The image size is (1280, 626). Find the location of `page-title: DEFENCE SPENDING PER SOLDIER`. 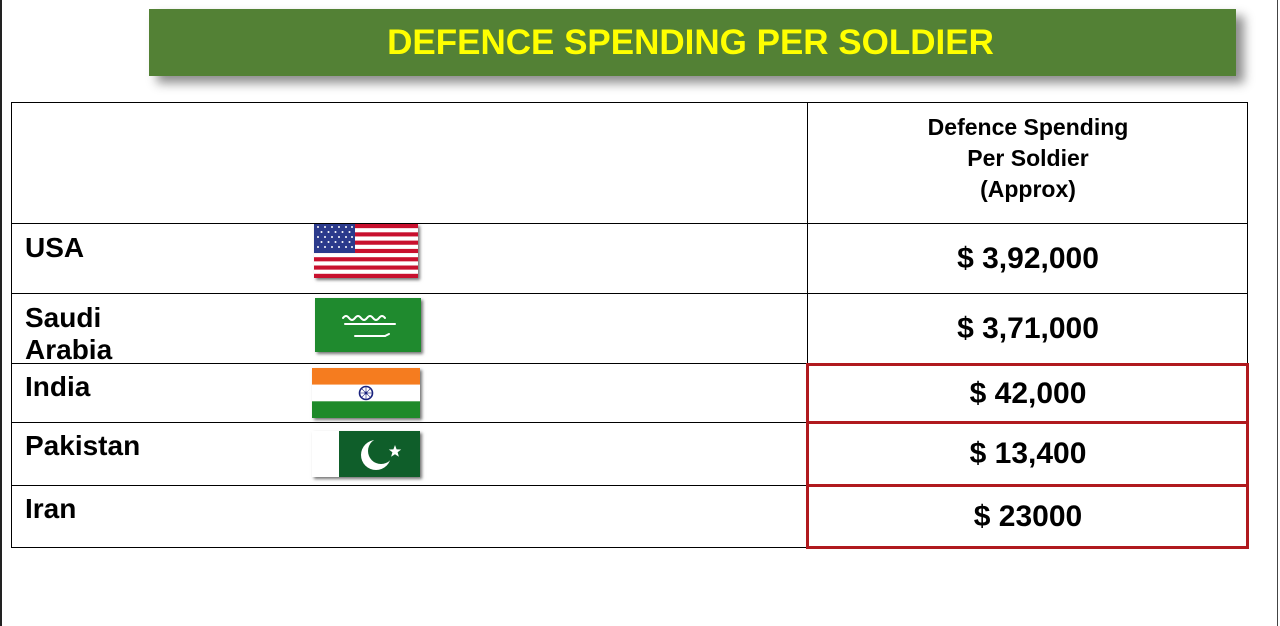

page-title: DEFENCE SPENDING PER SOLDIER is located at coordinates (690, 42).